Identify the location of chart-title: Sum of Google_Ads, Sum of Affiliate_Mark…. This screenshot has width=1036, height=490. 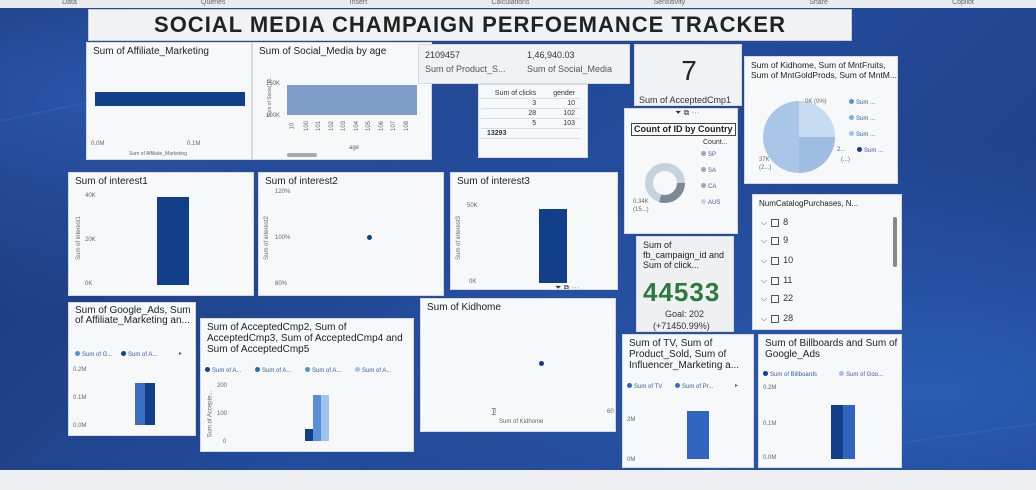
(133, 315).